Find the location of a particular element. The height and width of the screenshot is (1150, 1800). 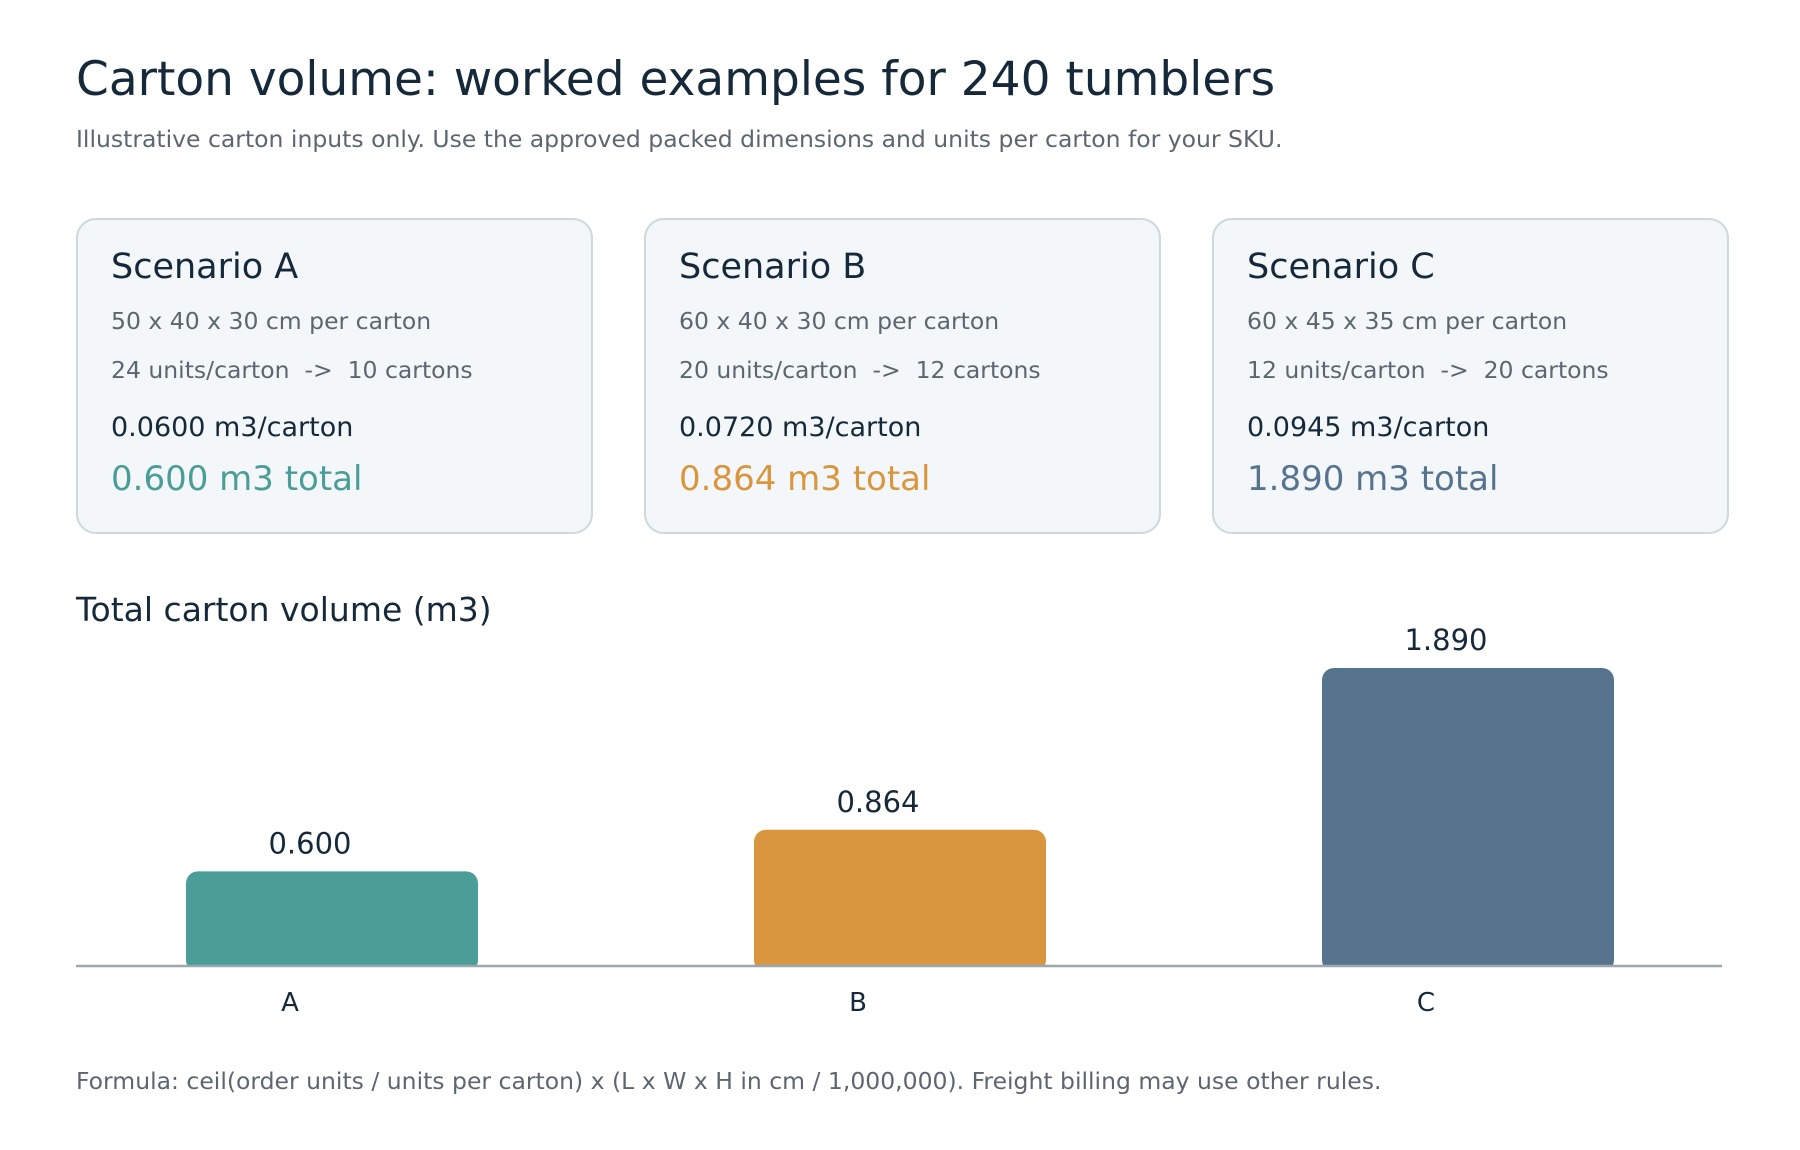

bar-value-label: 0.864 is located at coordinates (877, 802).